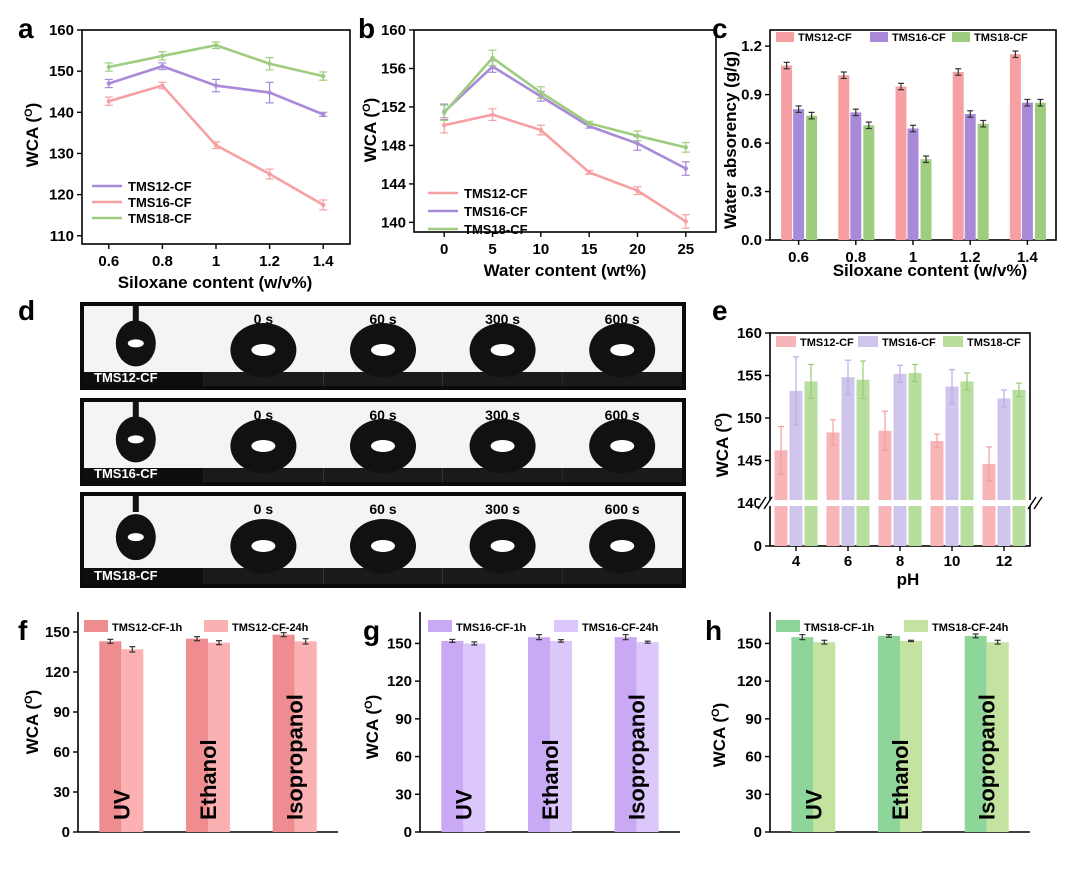 This screenshot has height=881, width=1080. Describe the element at coordinates (26, 28) in the screenshot. I see `panel-label-a: a` at that location.